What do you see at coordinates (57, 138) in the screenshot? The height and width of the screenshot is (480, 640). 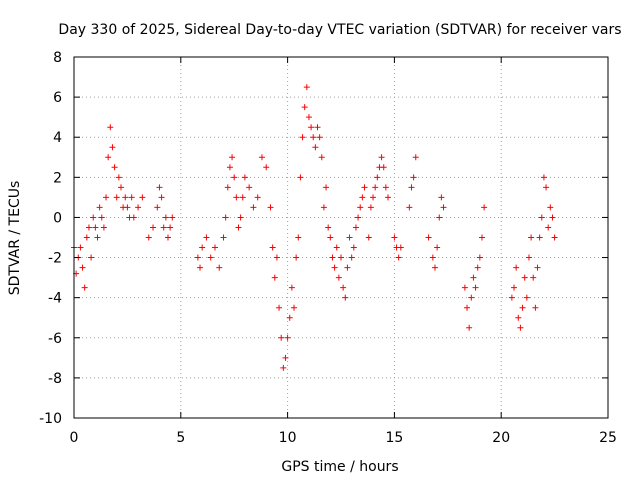 I see `y-tick-label: 4` at bounding box center [57, 138].